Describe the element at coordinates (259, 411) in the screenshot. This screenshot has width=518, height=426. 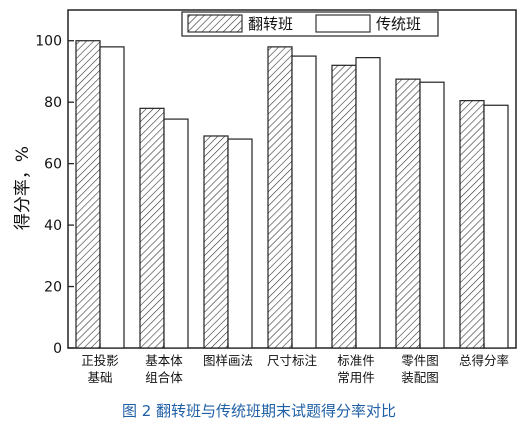
I see `figure-caption: 图 2 翻转班与传统班期末试题得分率对比` at that location.